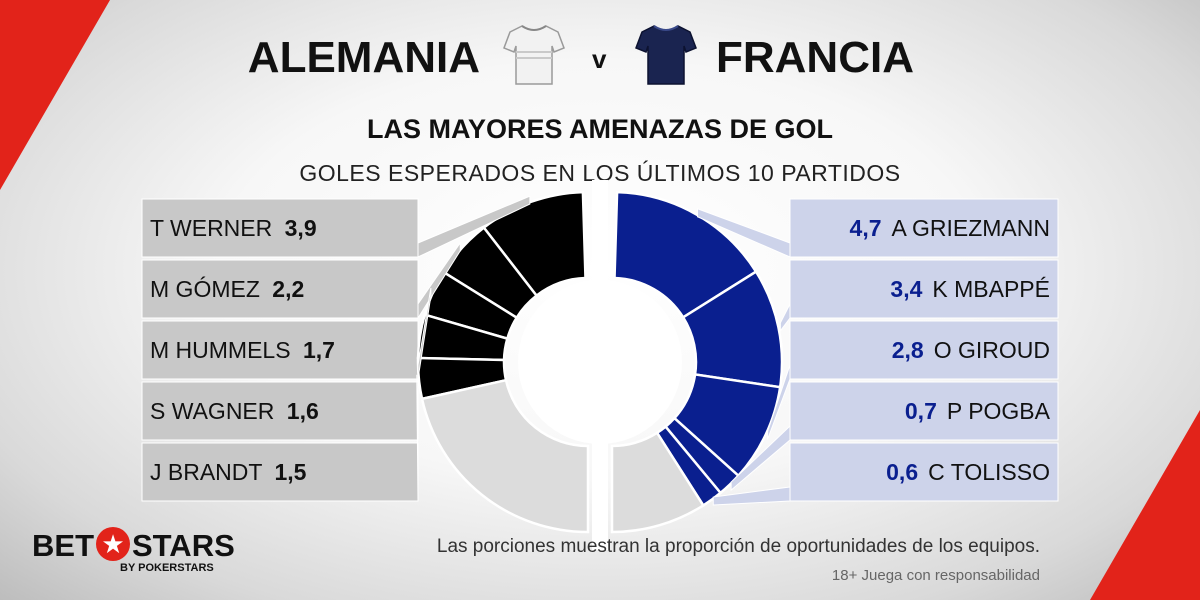  I want to click on home-team-name: ALEMANIA, so click(363, 57).